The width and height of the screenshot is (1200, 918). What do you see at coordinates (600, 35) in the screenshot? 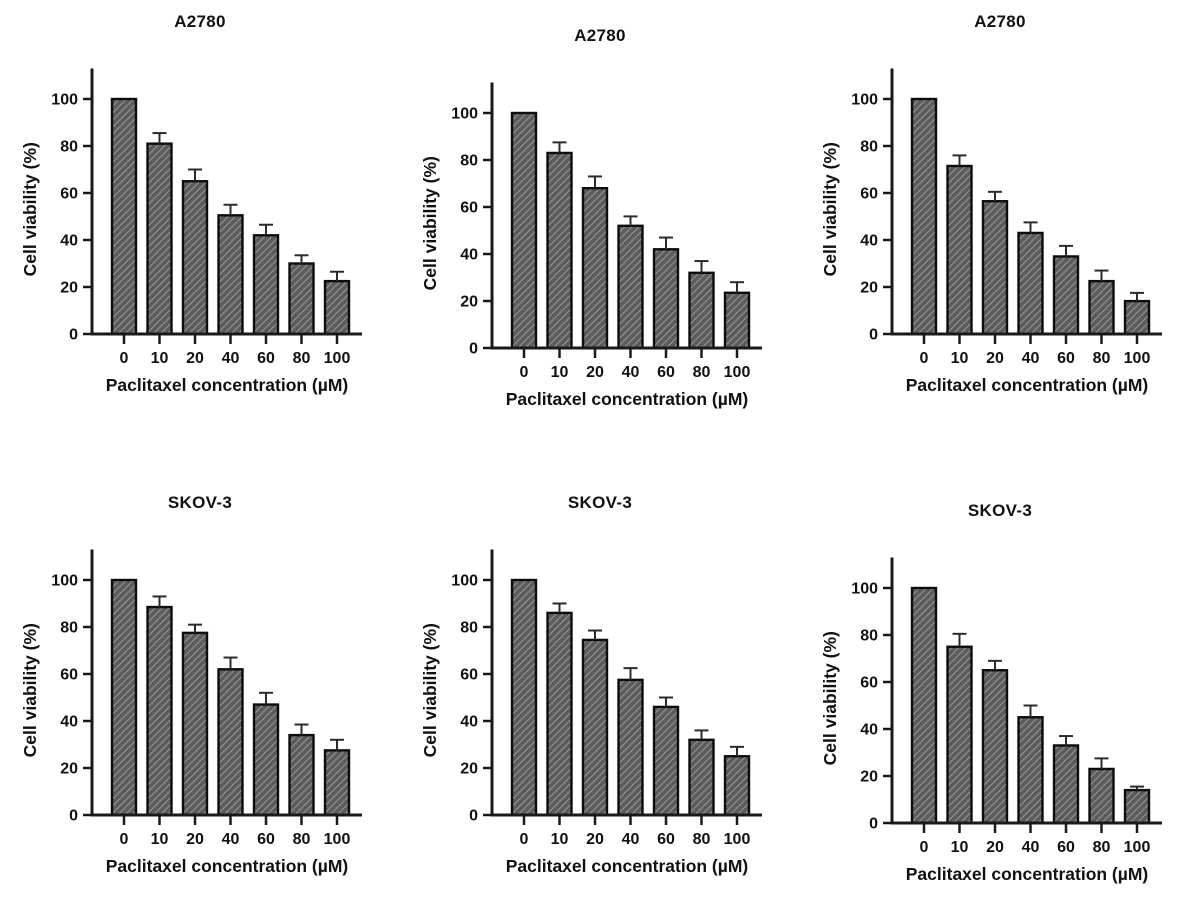
I see `chart-title: A2780` at bounding box center [600, 35].